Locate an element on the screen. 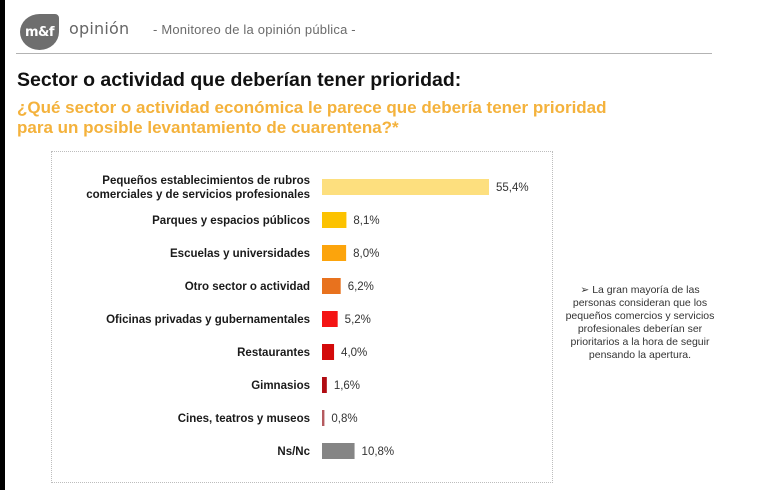 The image size is (765, 490). brand-word: opinión is located at coordinates (99, 28).